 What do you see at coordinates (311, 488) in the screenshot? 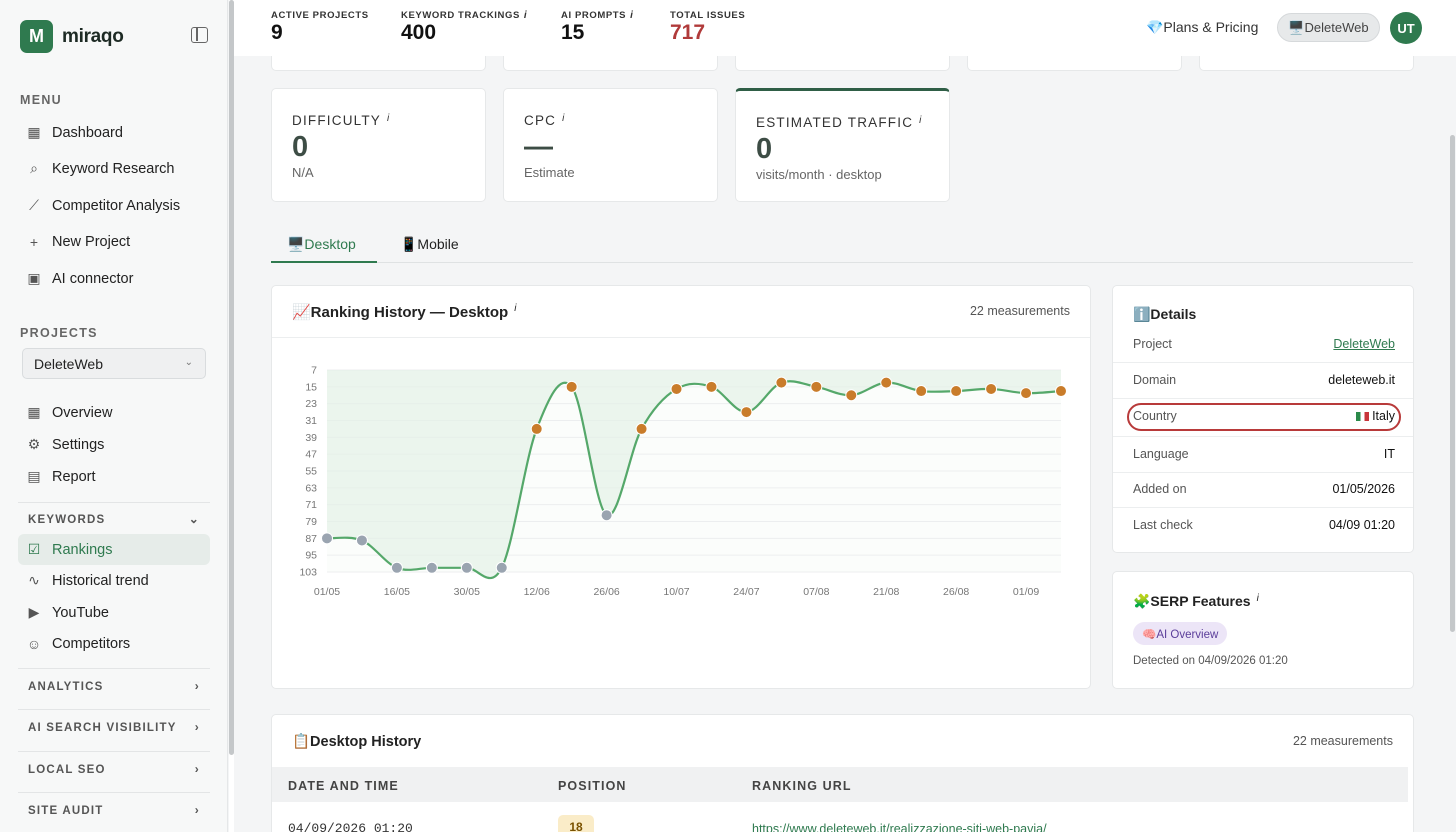
I see `y-tick-label: 63` at bounding box center [311, 488].